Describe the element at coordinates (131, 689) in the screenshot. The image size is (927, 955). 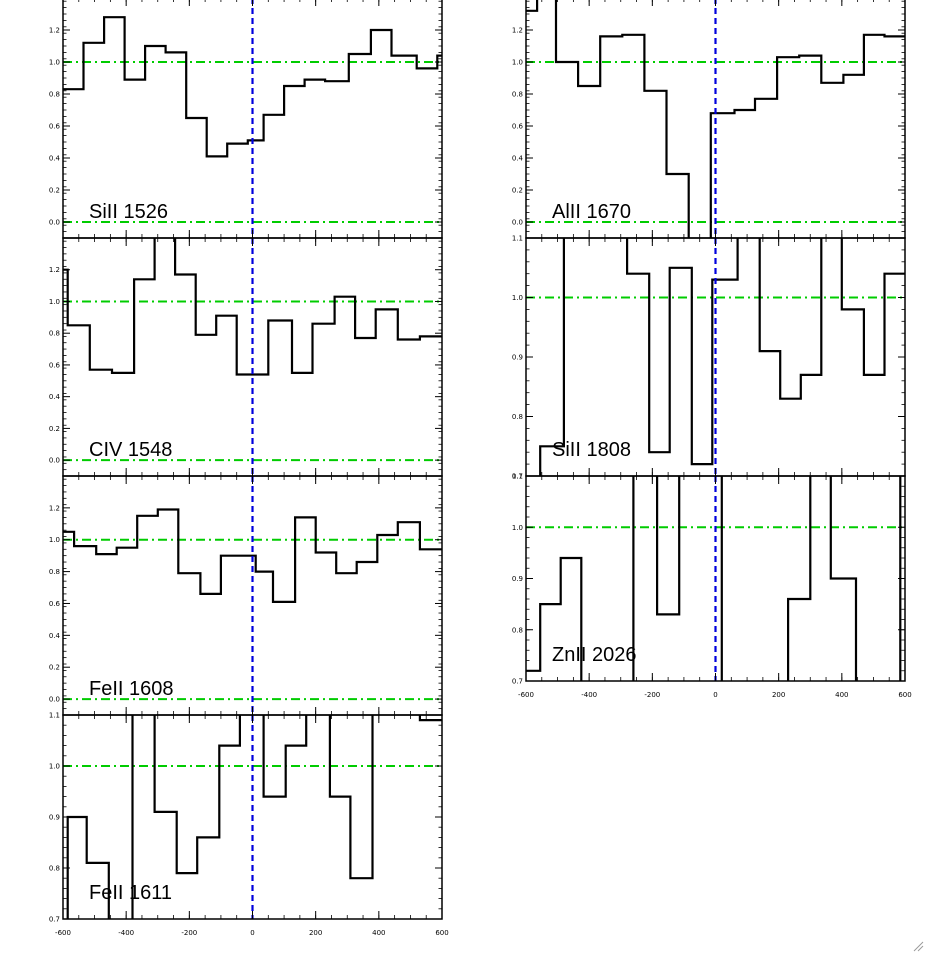
I see `ion-label: FeII 1608` at that location.